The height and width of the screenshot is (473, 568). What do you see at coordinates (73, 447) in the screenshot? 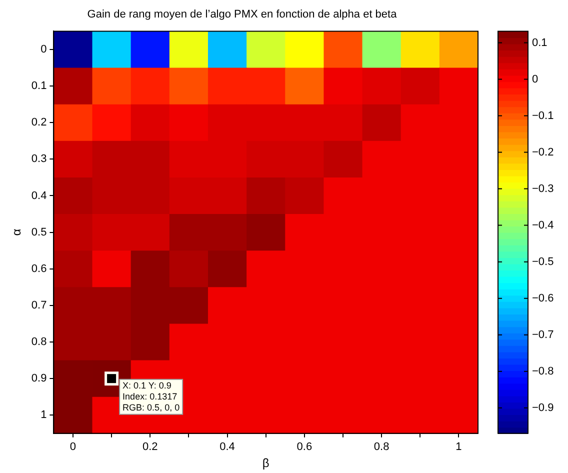
I see `x-tick-label: 0` at bounding box center [73, 447].